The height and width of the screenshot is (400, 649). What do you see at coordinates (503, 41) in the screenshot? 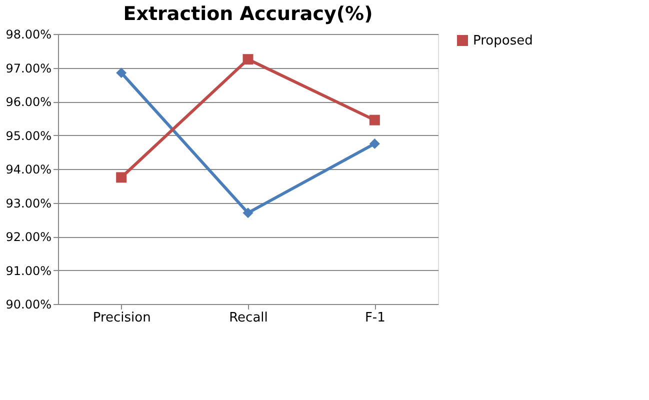
I see `legend-label: Proposed` at bounding box center [503, 41].